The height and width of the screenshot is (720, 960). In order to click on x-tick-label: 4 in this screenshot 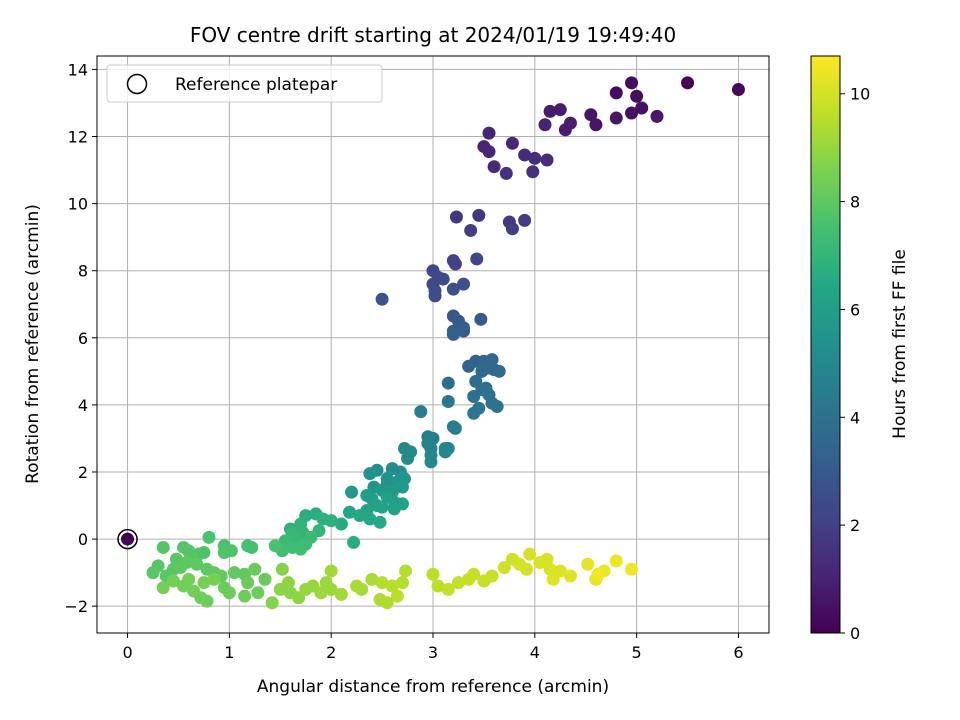, I will do `click(535, 652)`.